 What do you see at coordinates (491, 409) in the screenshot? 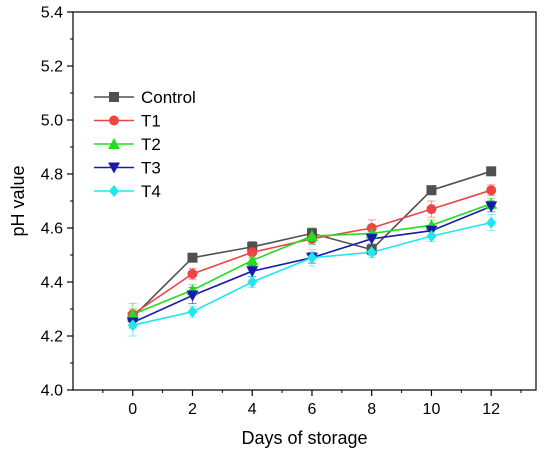
I see `x-tick-label: 12` at bounding box center [491, 409].